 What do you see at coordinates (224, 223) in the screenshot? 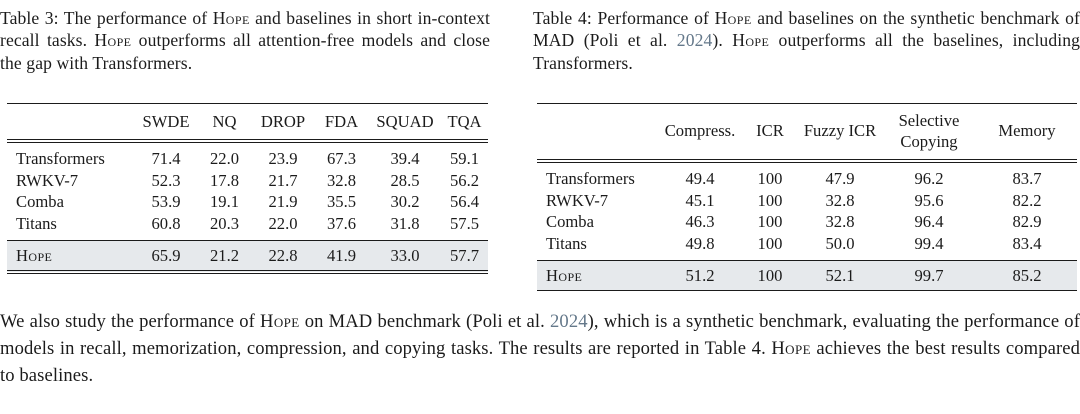
I see `value-cell: 20.3` at bounding box center [224, 223].